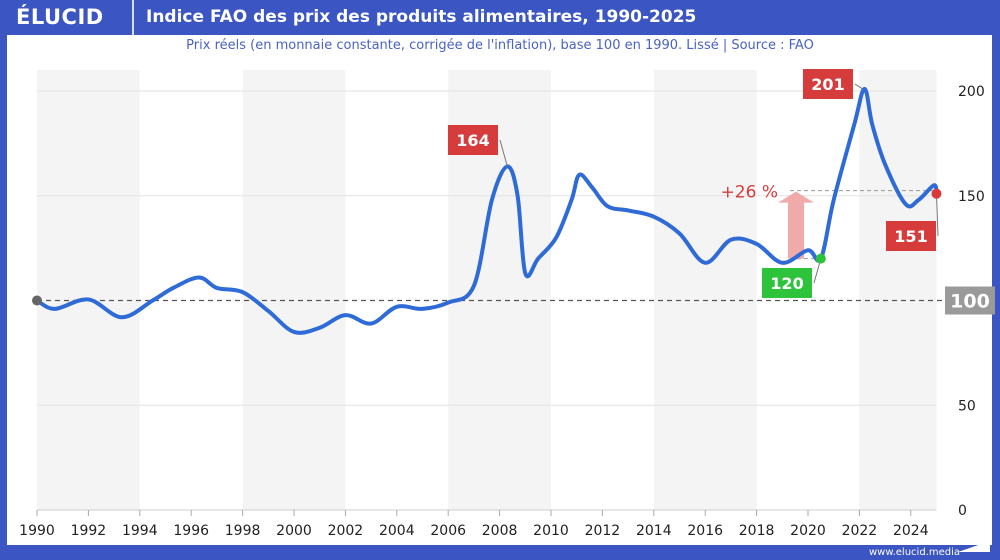  Describe the element at coordinates (397, 531) in the screenshot. I see `x-tick-label: 2004` at that location.